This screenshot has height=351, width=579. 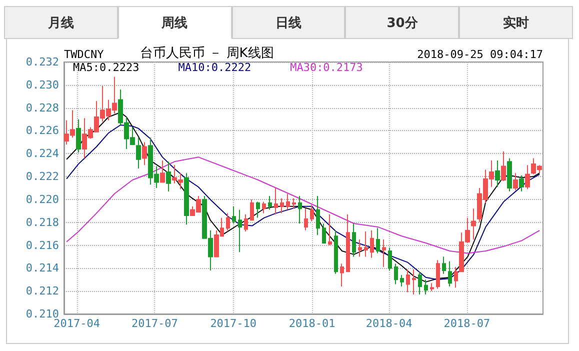 I want to click on y-tick-label: 0.228, so click(x=42, y=107).